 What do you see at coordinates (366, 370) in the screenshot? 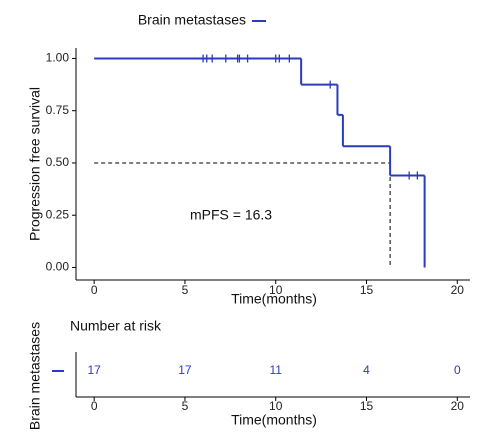
I see `risk-count: 4` at bounding box center [366, 370].